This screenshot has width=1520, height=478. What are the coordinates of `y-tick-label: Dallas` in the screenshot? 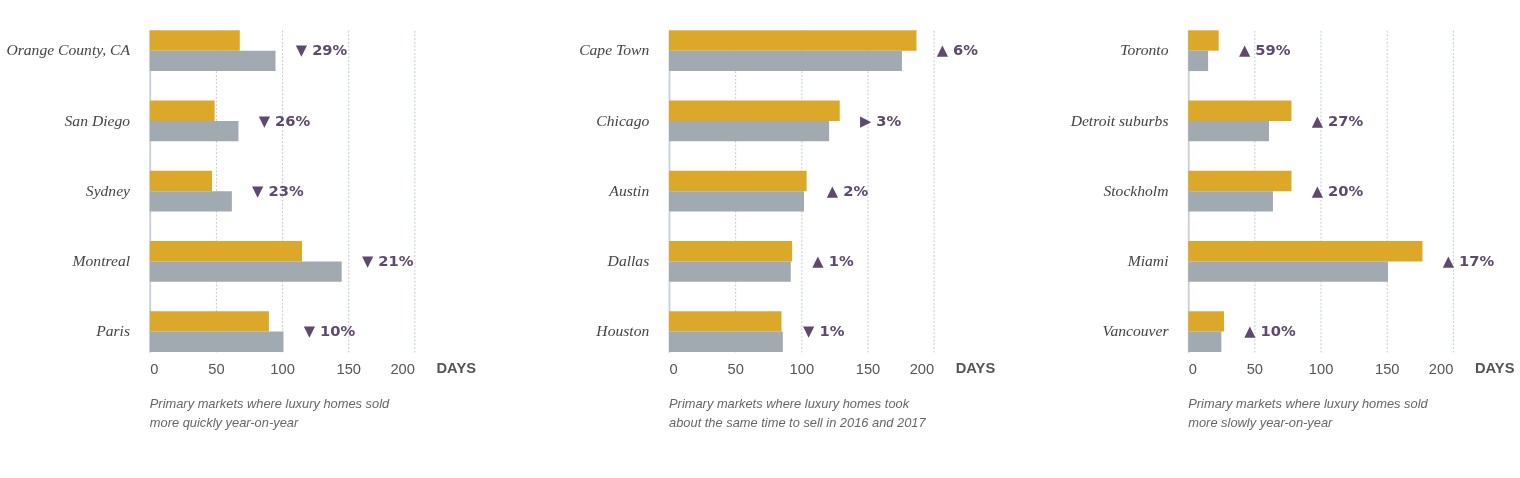 It's located at (628, 260).